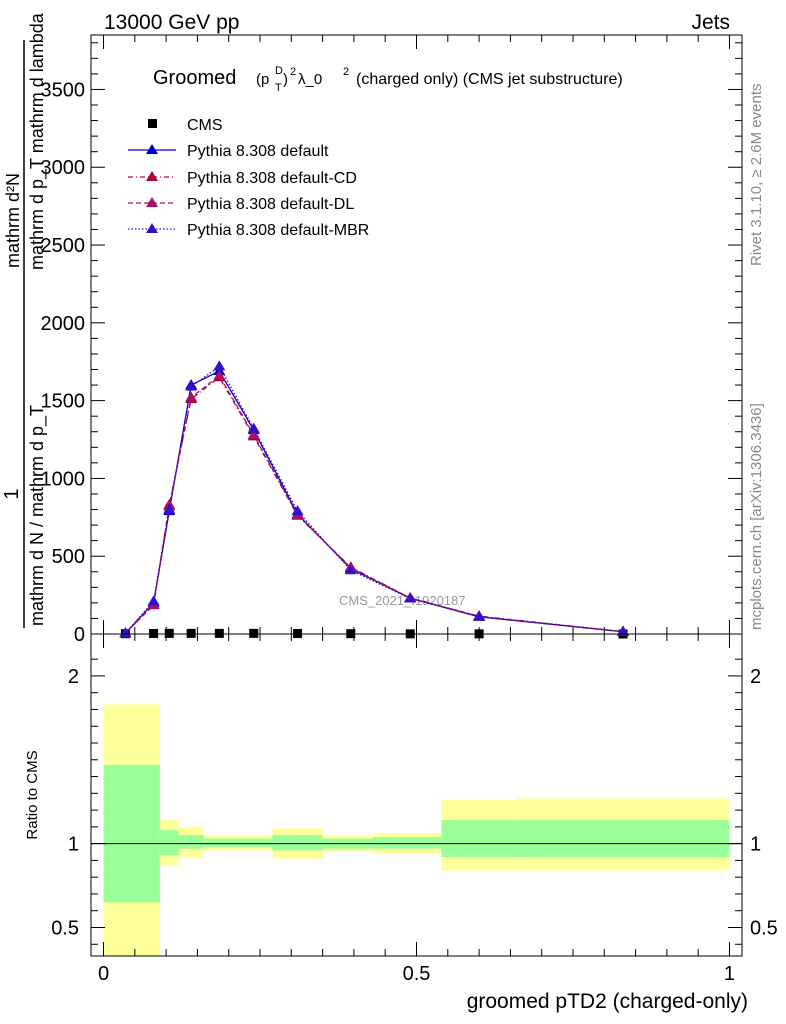 This screenshot has height=1024, width=786. What do you see at coordinates (37, 515) in the screenshot?
I see `ylabel-denominator-outer: mathrm d N / mathrm d p_T` at bounding box center [37, 515].